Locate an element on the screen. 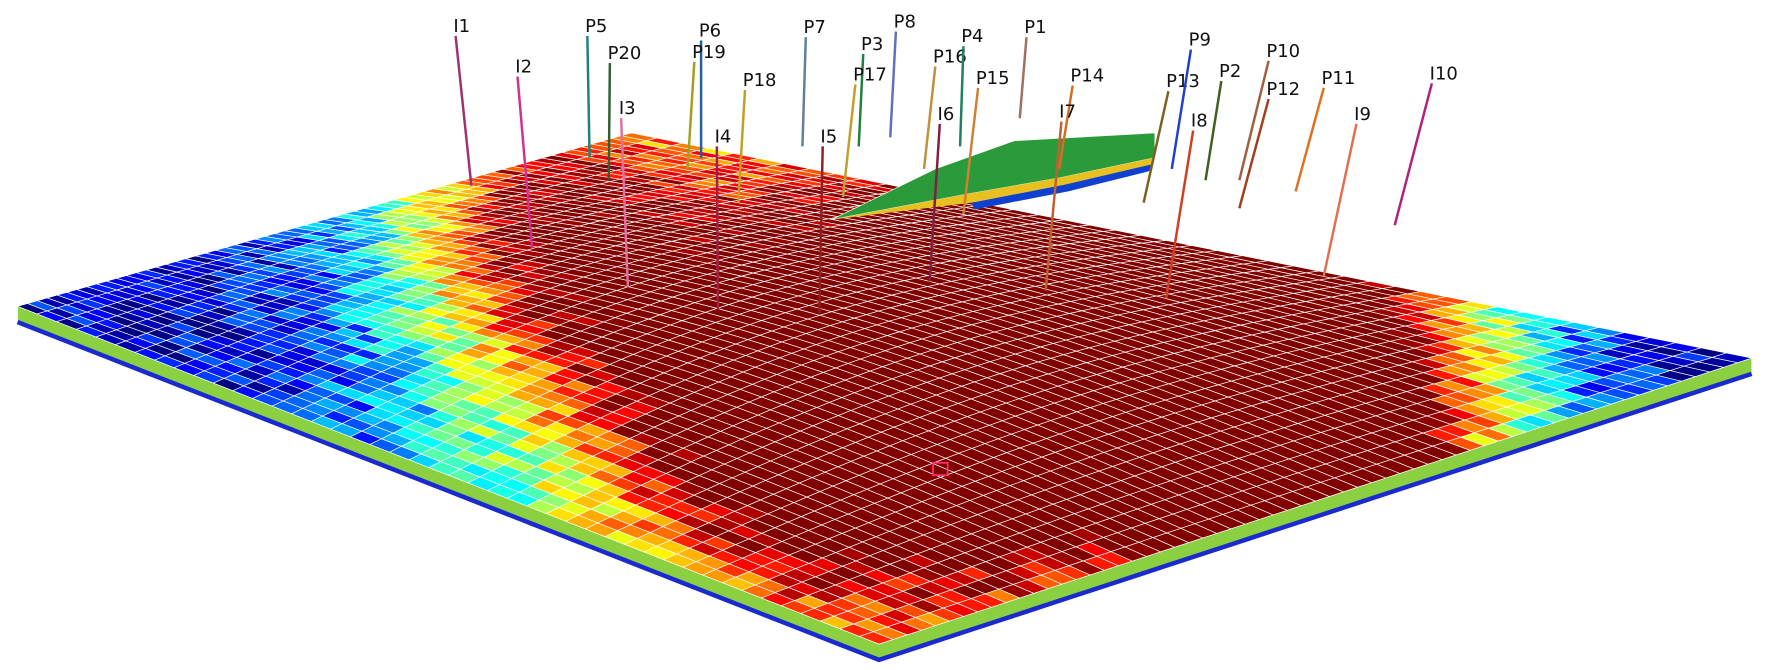 This screenshot has width=1767, height=670. well-label: I6 is located at coordinates (946, 114).